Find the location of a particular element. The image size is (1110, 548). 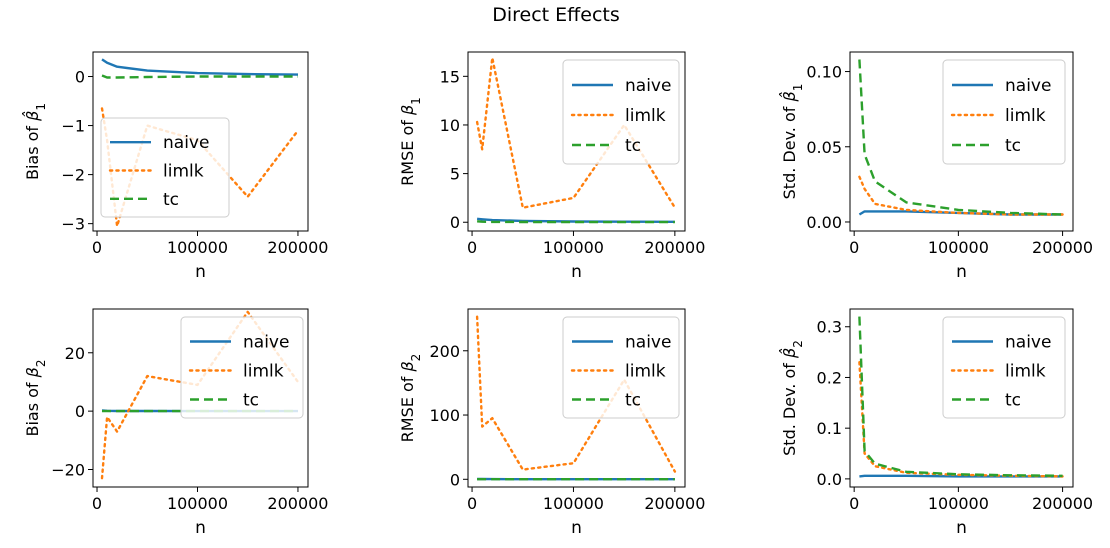

y-tick-label: −2 is located at coordinates (73, 175).